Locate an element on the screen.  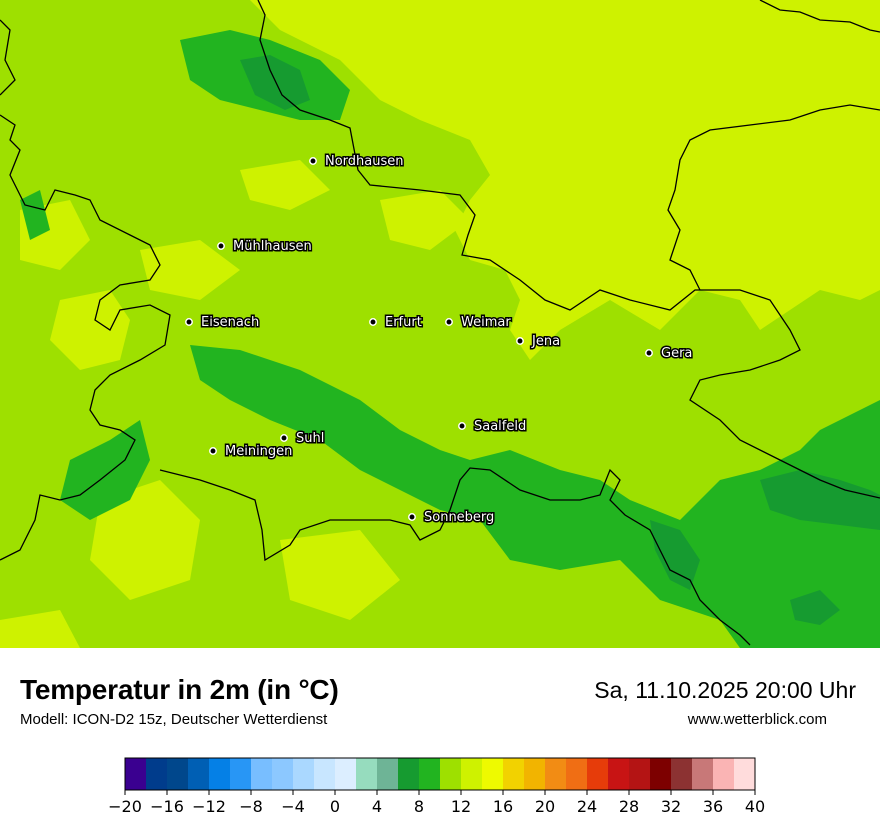
city-saalfeld: Saalfeld is located at coordinates (493, 427).